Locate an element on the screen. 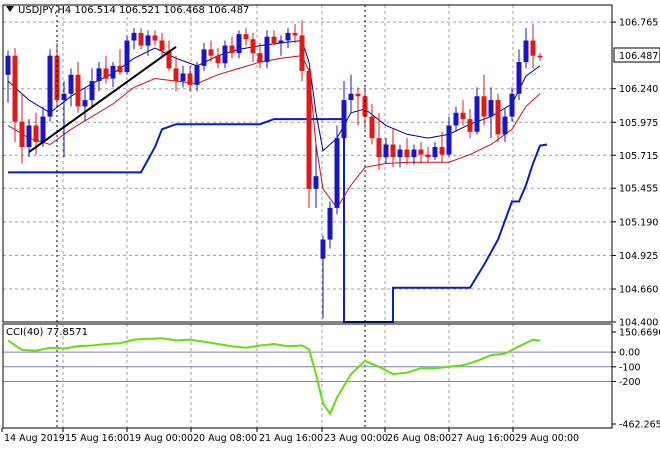 This screenshot has width=660, height=450. cci-tick-label: -462.265 is located at coordinates (639, 425).